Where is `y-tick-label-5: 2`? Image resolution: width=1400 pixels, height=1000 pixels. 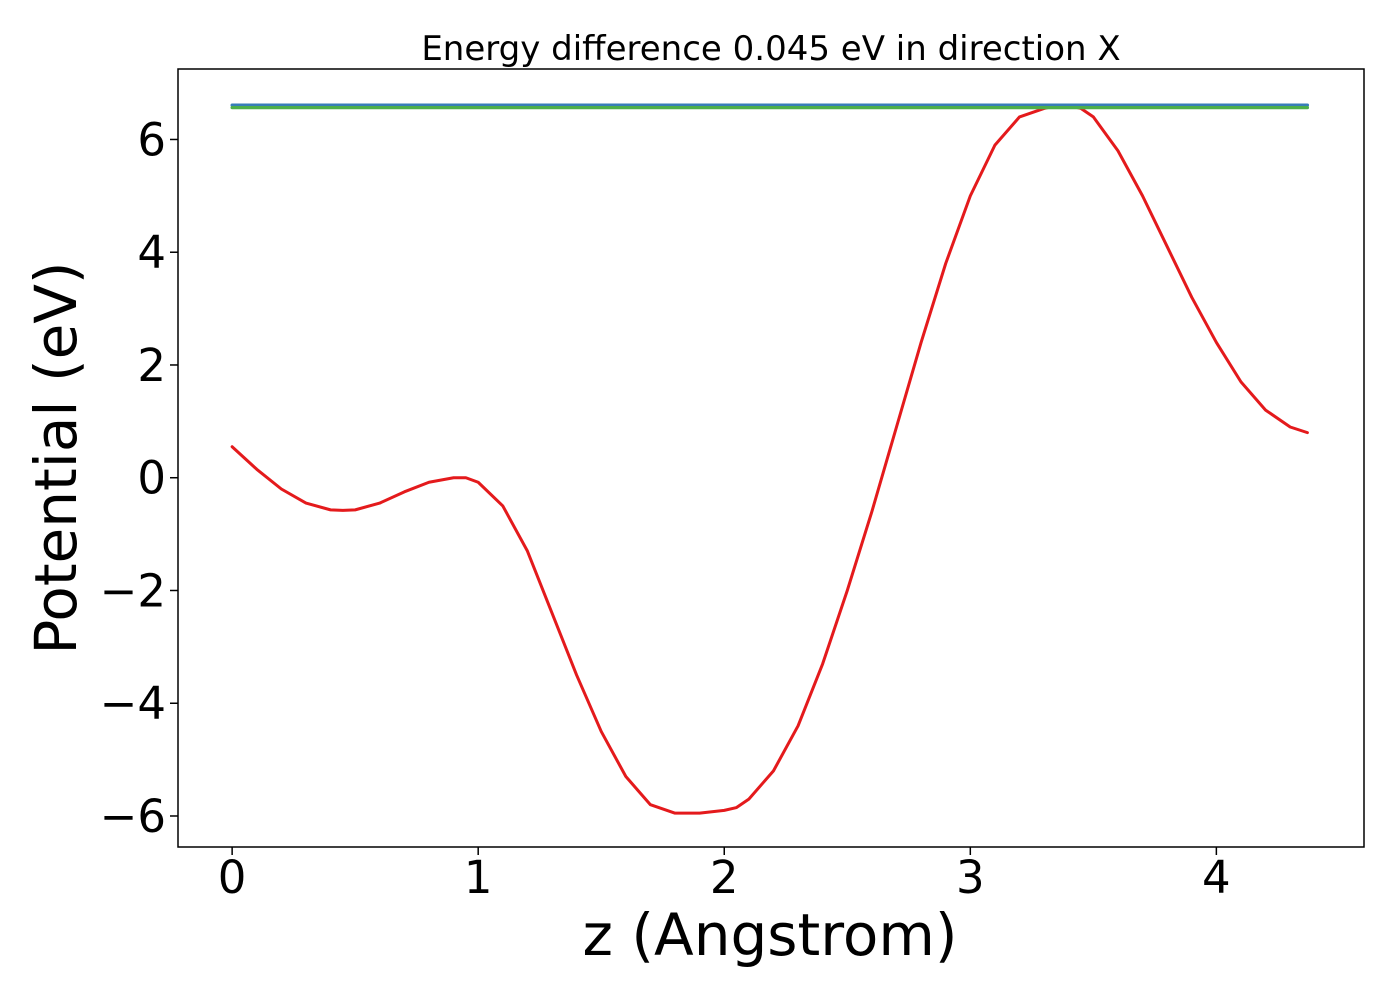
y-tick-label-5: 2 is located at coordinates (151, 365).